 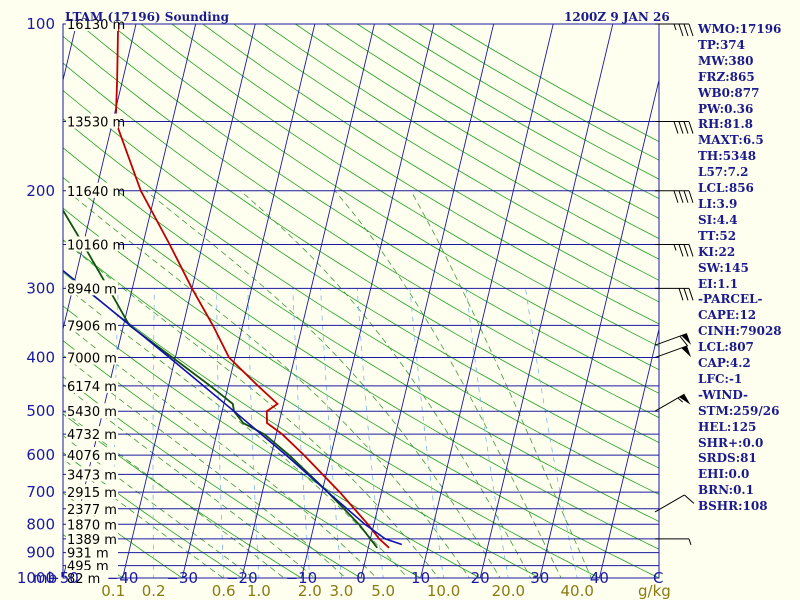 I want to click on index-entry: RH:81.8, so click(x=725, y=124).